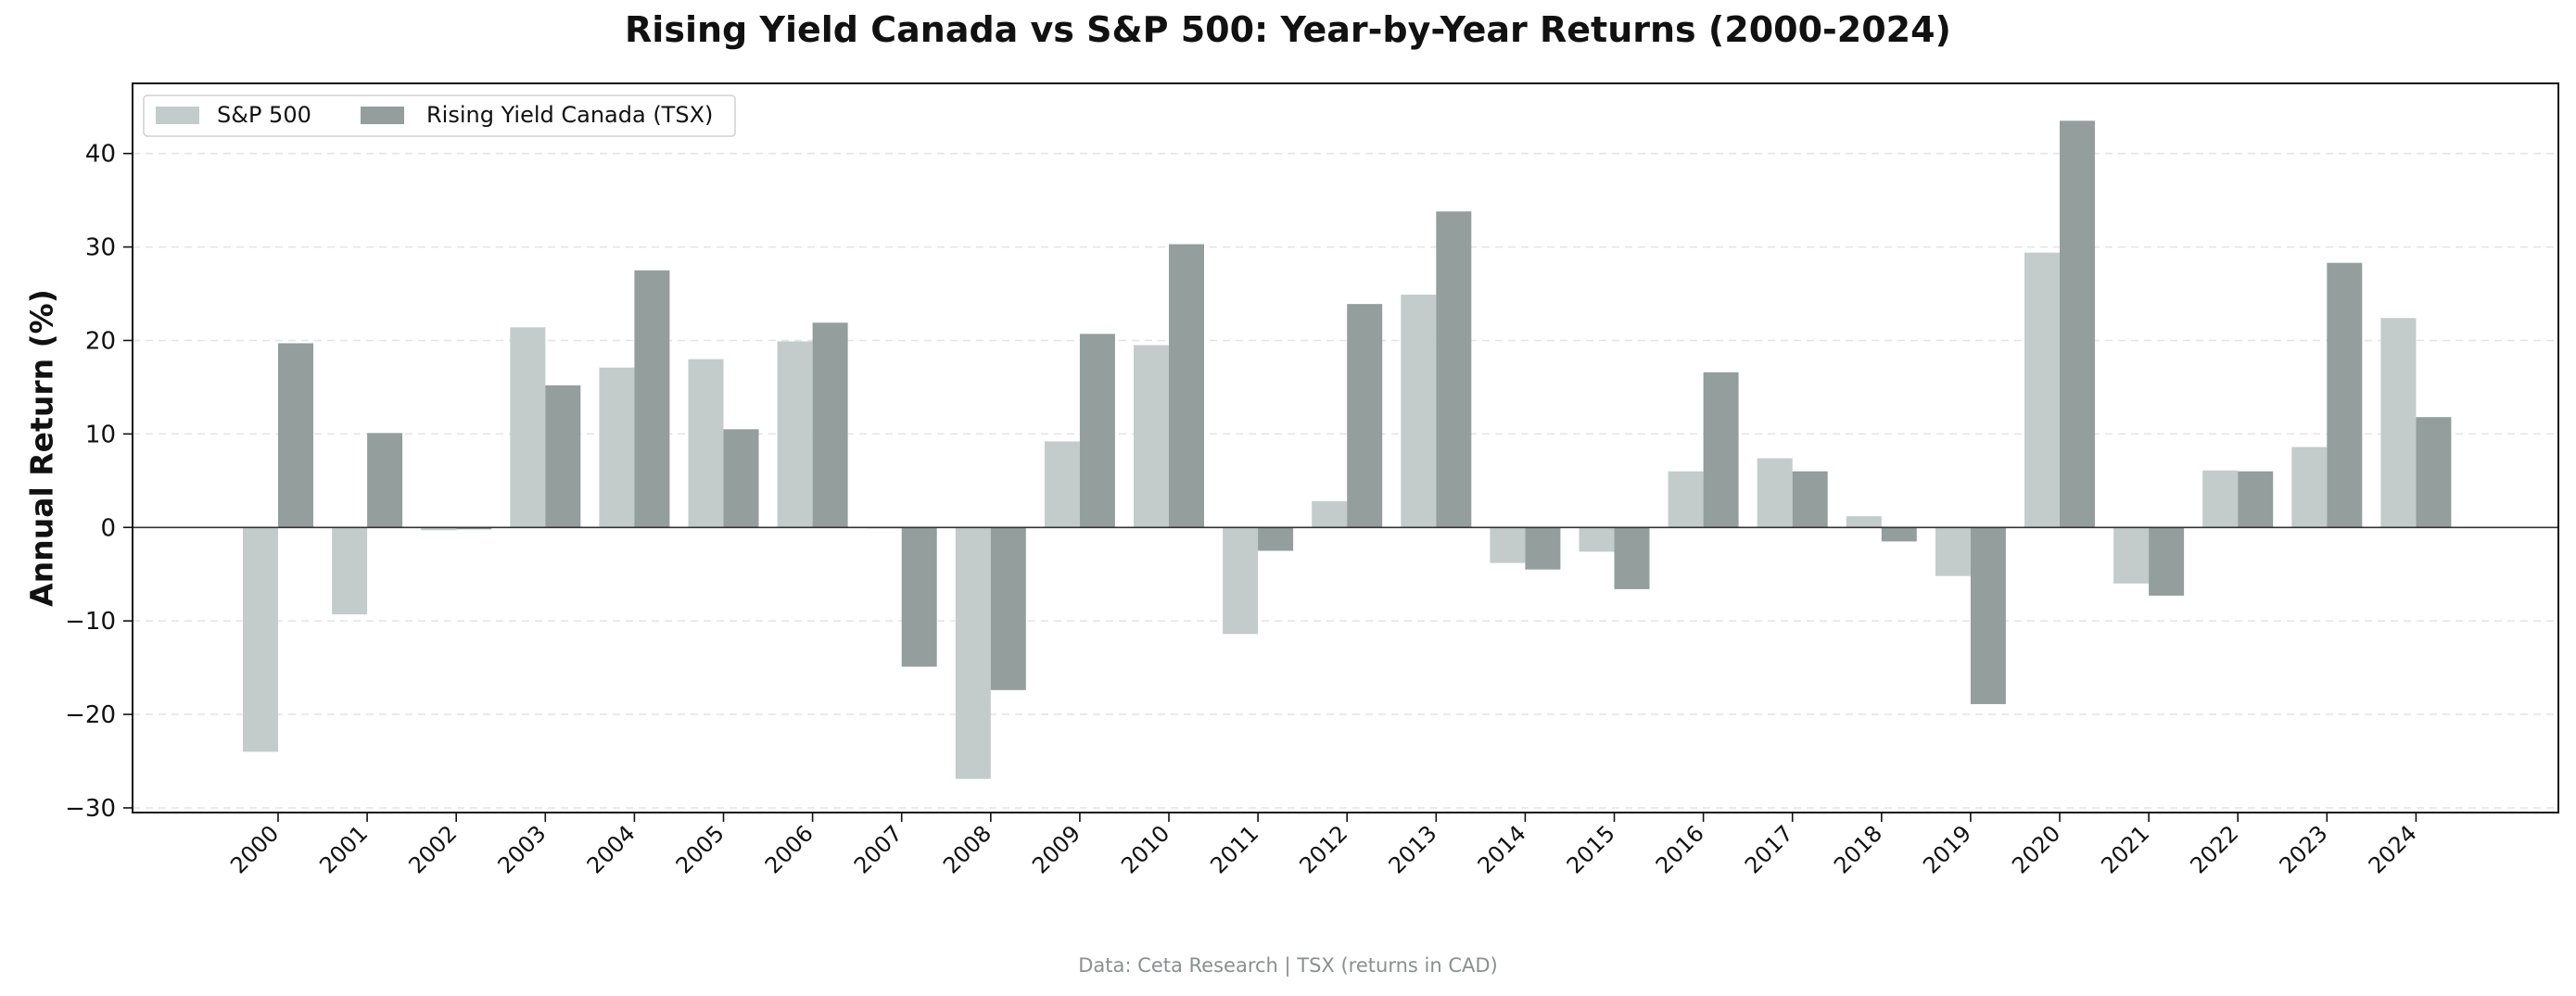 The image size is (2576, 996). Describe the element at coordinates (2125, 849) in the screenshot. I see `x-tick-label: 2021` at that location.